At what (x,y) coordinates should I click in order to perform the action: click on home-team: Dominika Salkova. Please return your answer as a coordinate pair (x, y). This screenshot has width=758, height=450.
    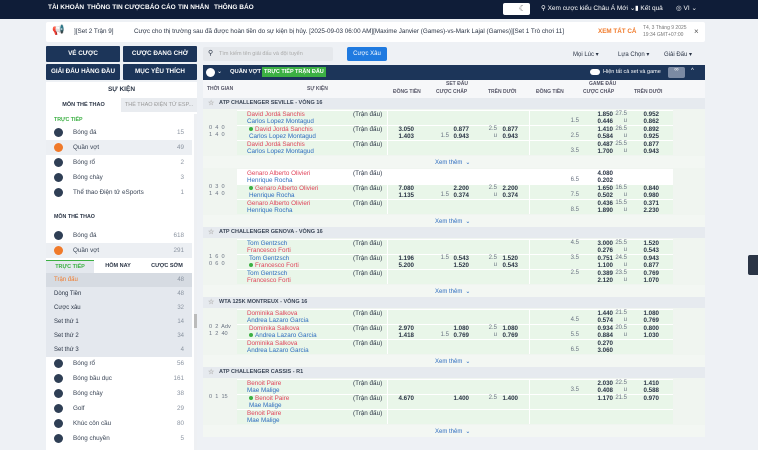
    Looking at the image, I should click on (274, 328).